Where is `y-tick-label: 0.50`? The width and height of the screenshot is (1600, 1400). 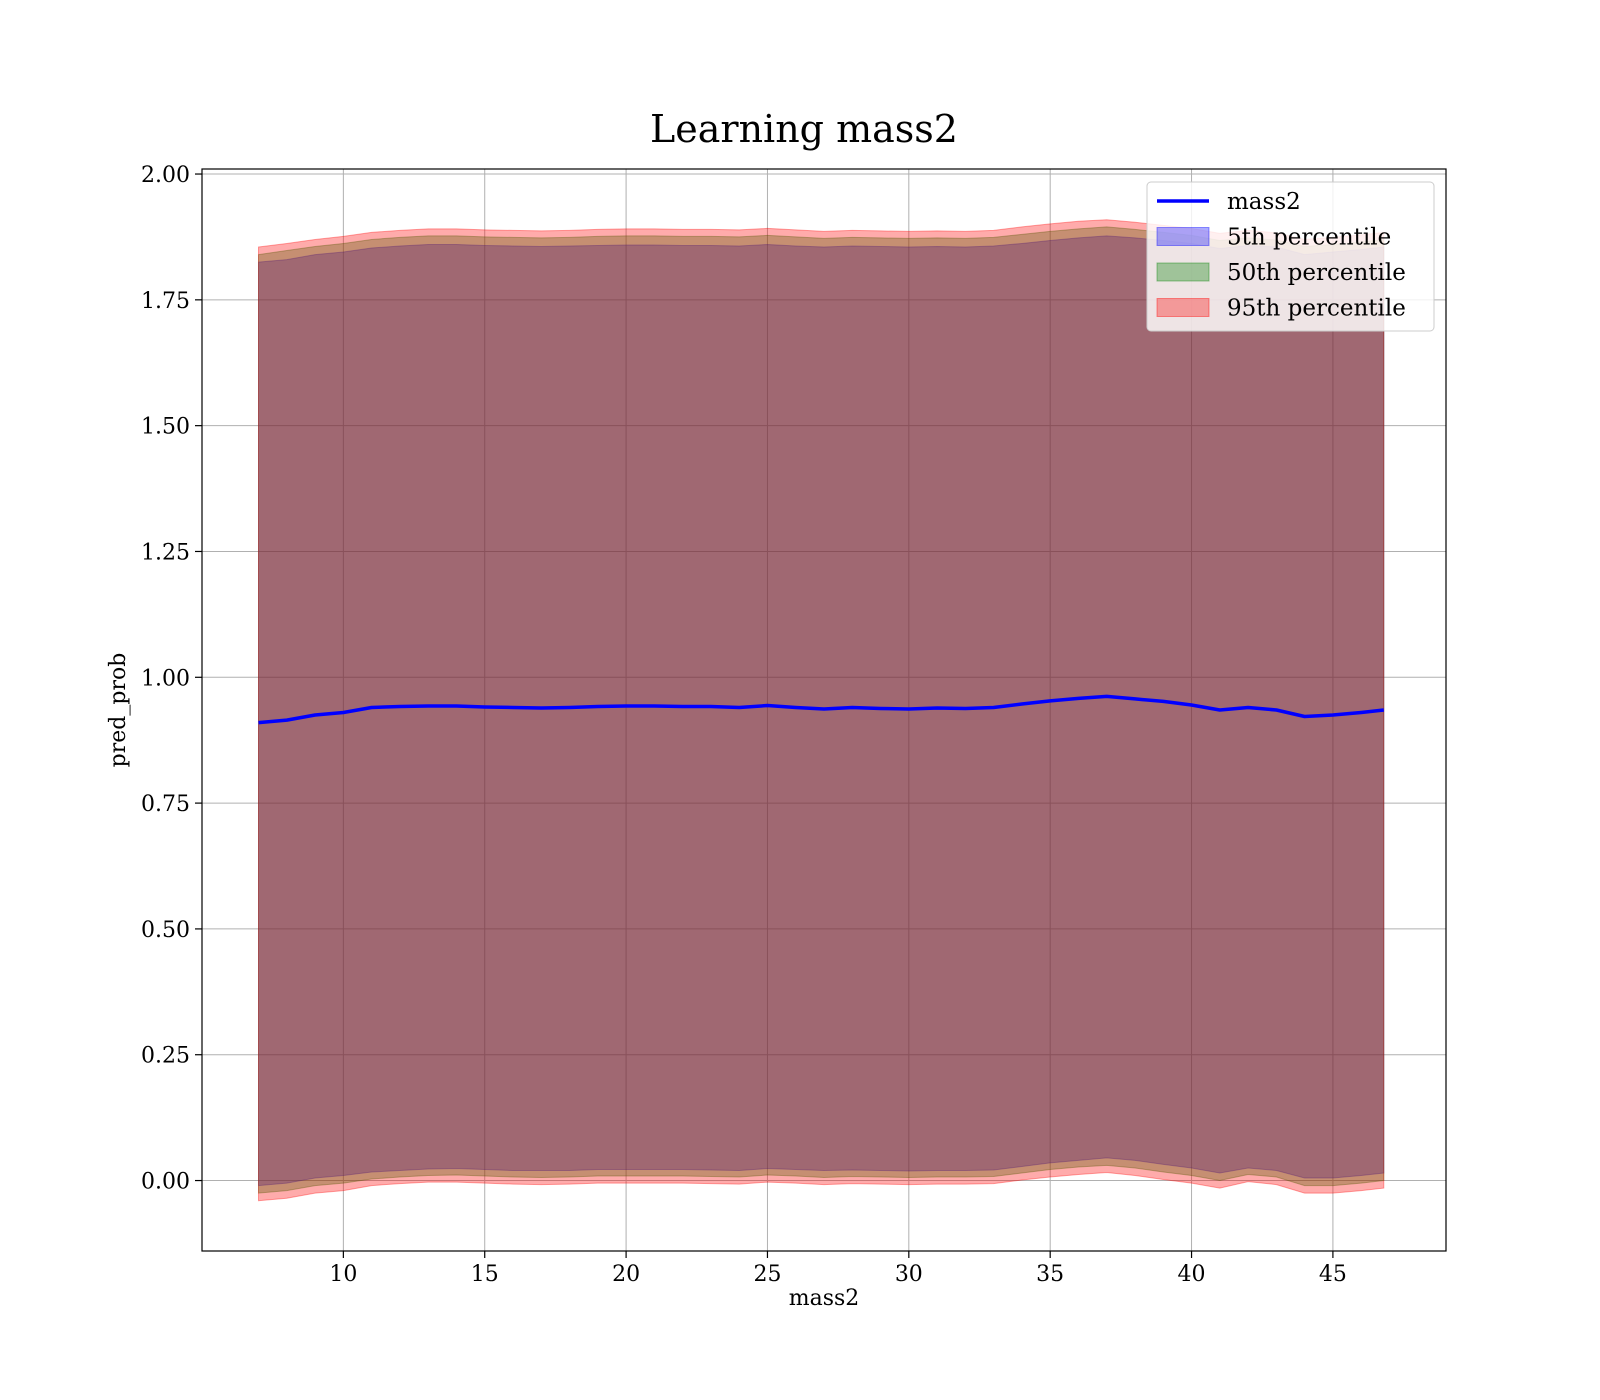
y-tick-label: 0.50 is located at coordinates (165, 930).